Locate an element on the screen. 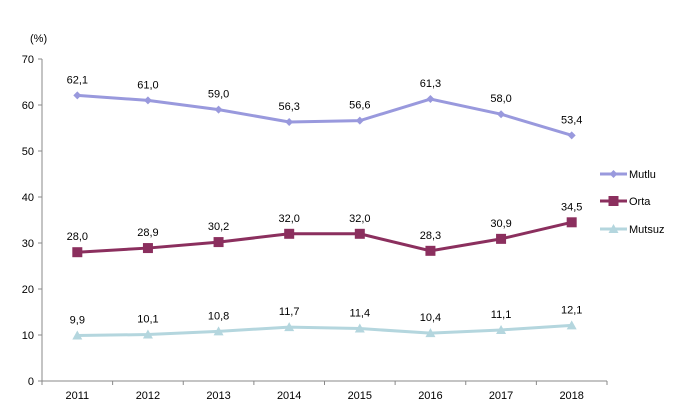 Image resolution: width=683 pixels, height=417 pixels. x-tick-label: 2017 is located at coordinates (501, 396).